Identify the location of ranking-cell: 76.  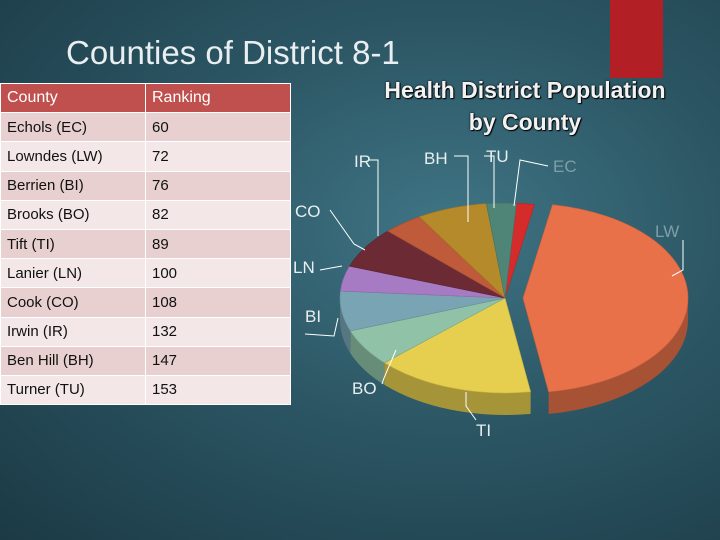
(218, 185).